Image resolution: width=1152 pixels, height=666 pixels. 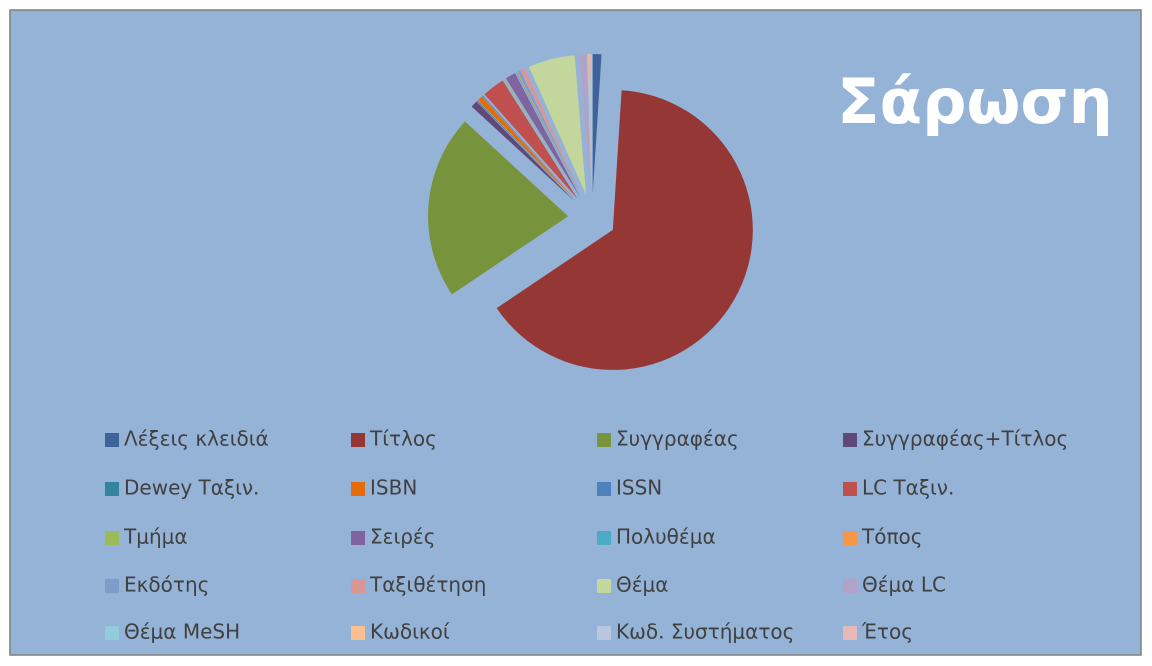 I want to click on legend-label: Θέμα MeSH, so click(x=182, y=632).